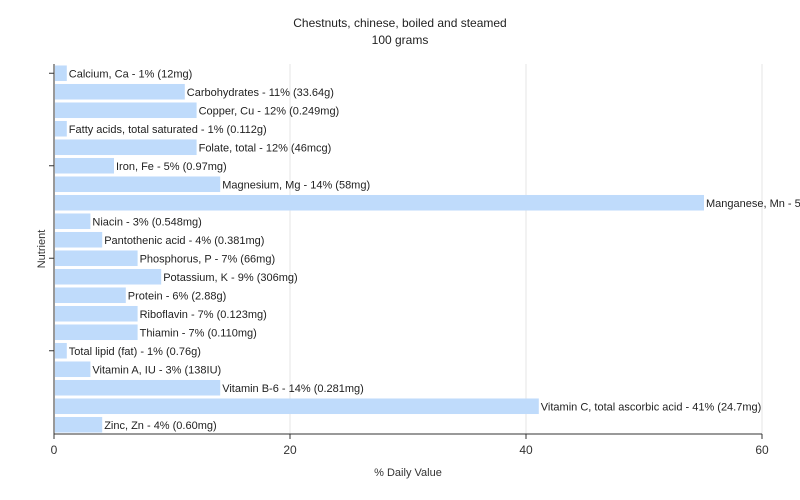 The width and height of the screenshot is (800, 500). What do you see at coordinates (269, 111) in the screenshot?
I see `bar-label: Copper, Cu - 12% (0.249mg)` at bounding box center [269, 111].